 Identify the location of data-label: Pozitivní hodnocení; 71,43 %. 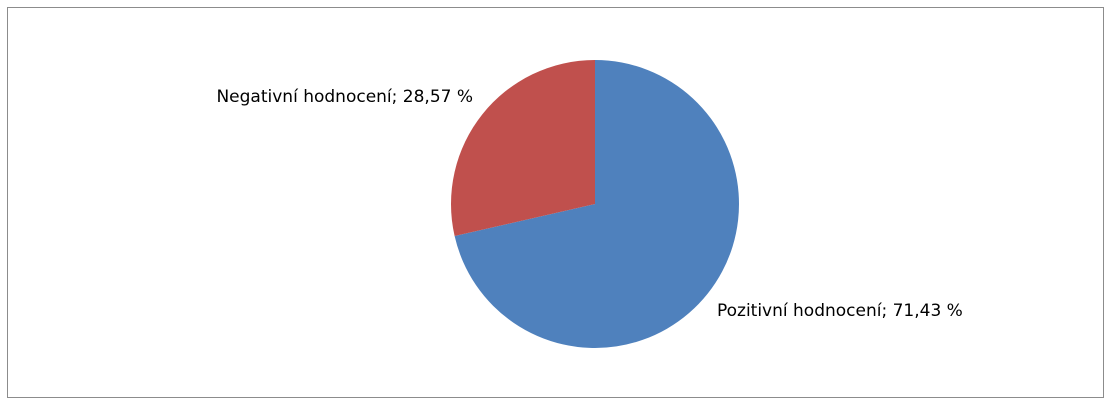
(840, 311).